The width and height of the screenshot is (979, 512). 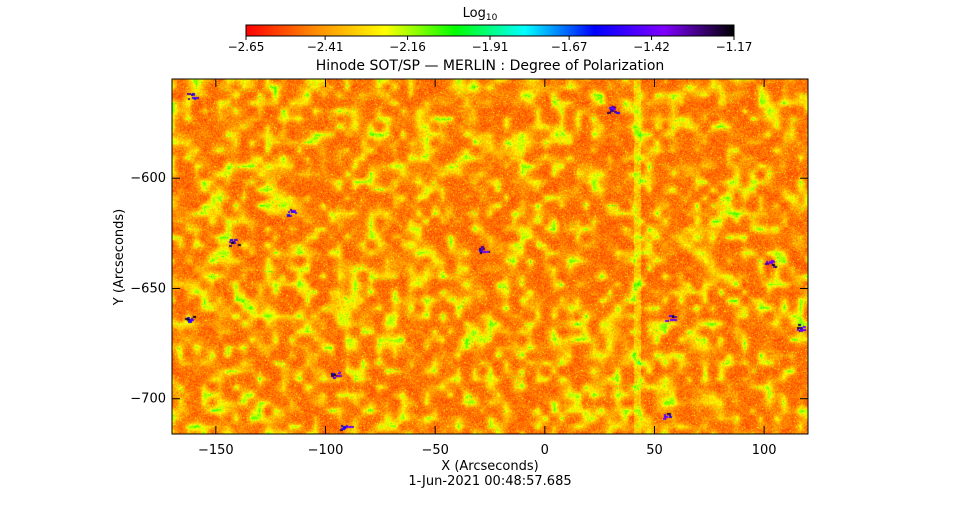 What do you see at coordinates (734, 47) in the screenshot?
I see `colorbar-tick-label: −1.17` at bounding box center [734, 47].